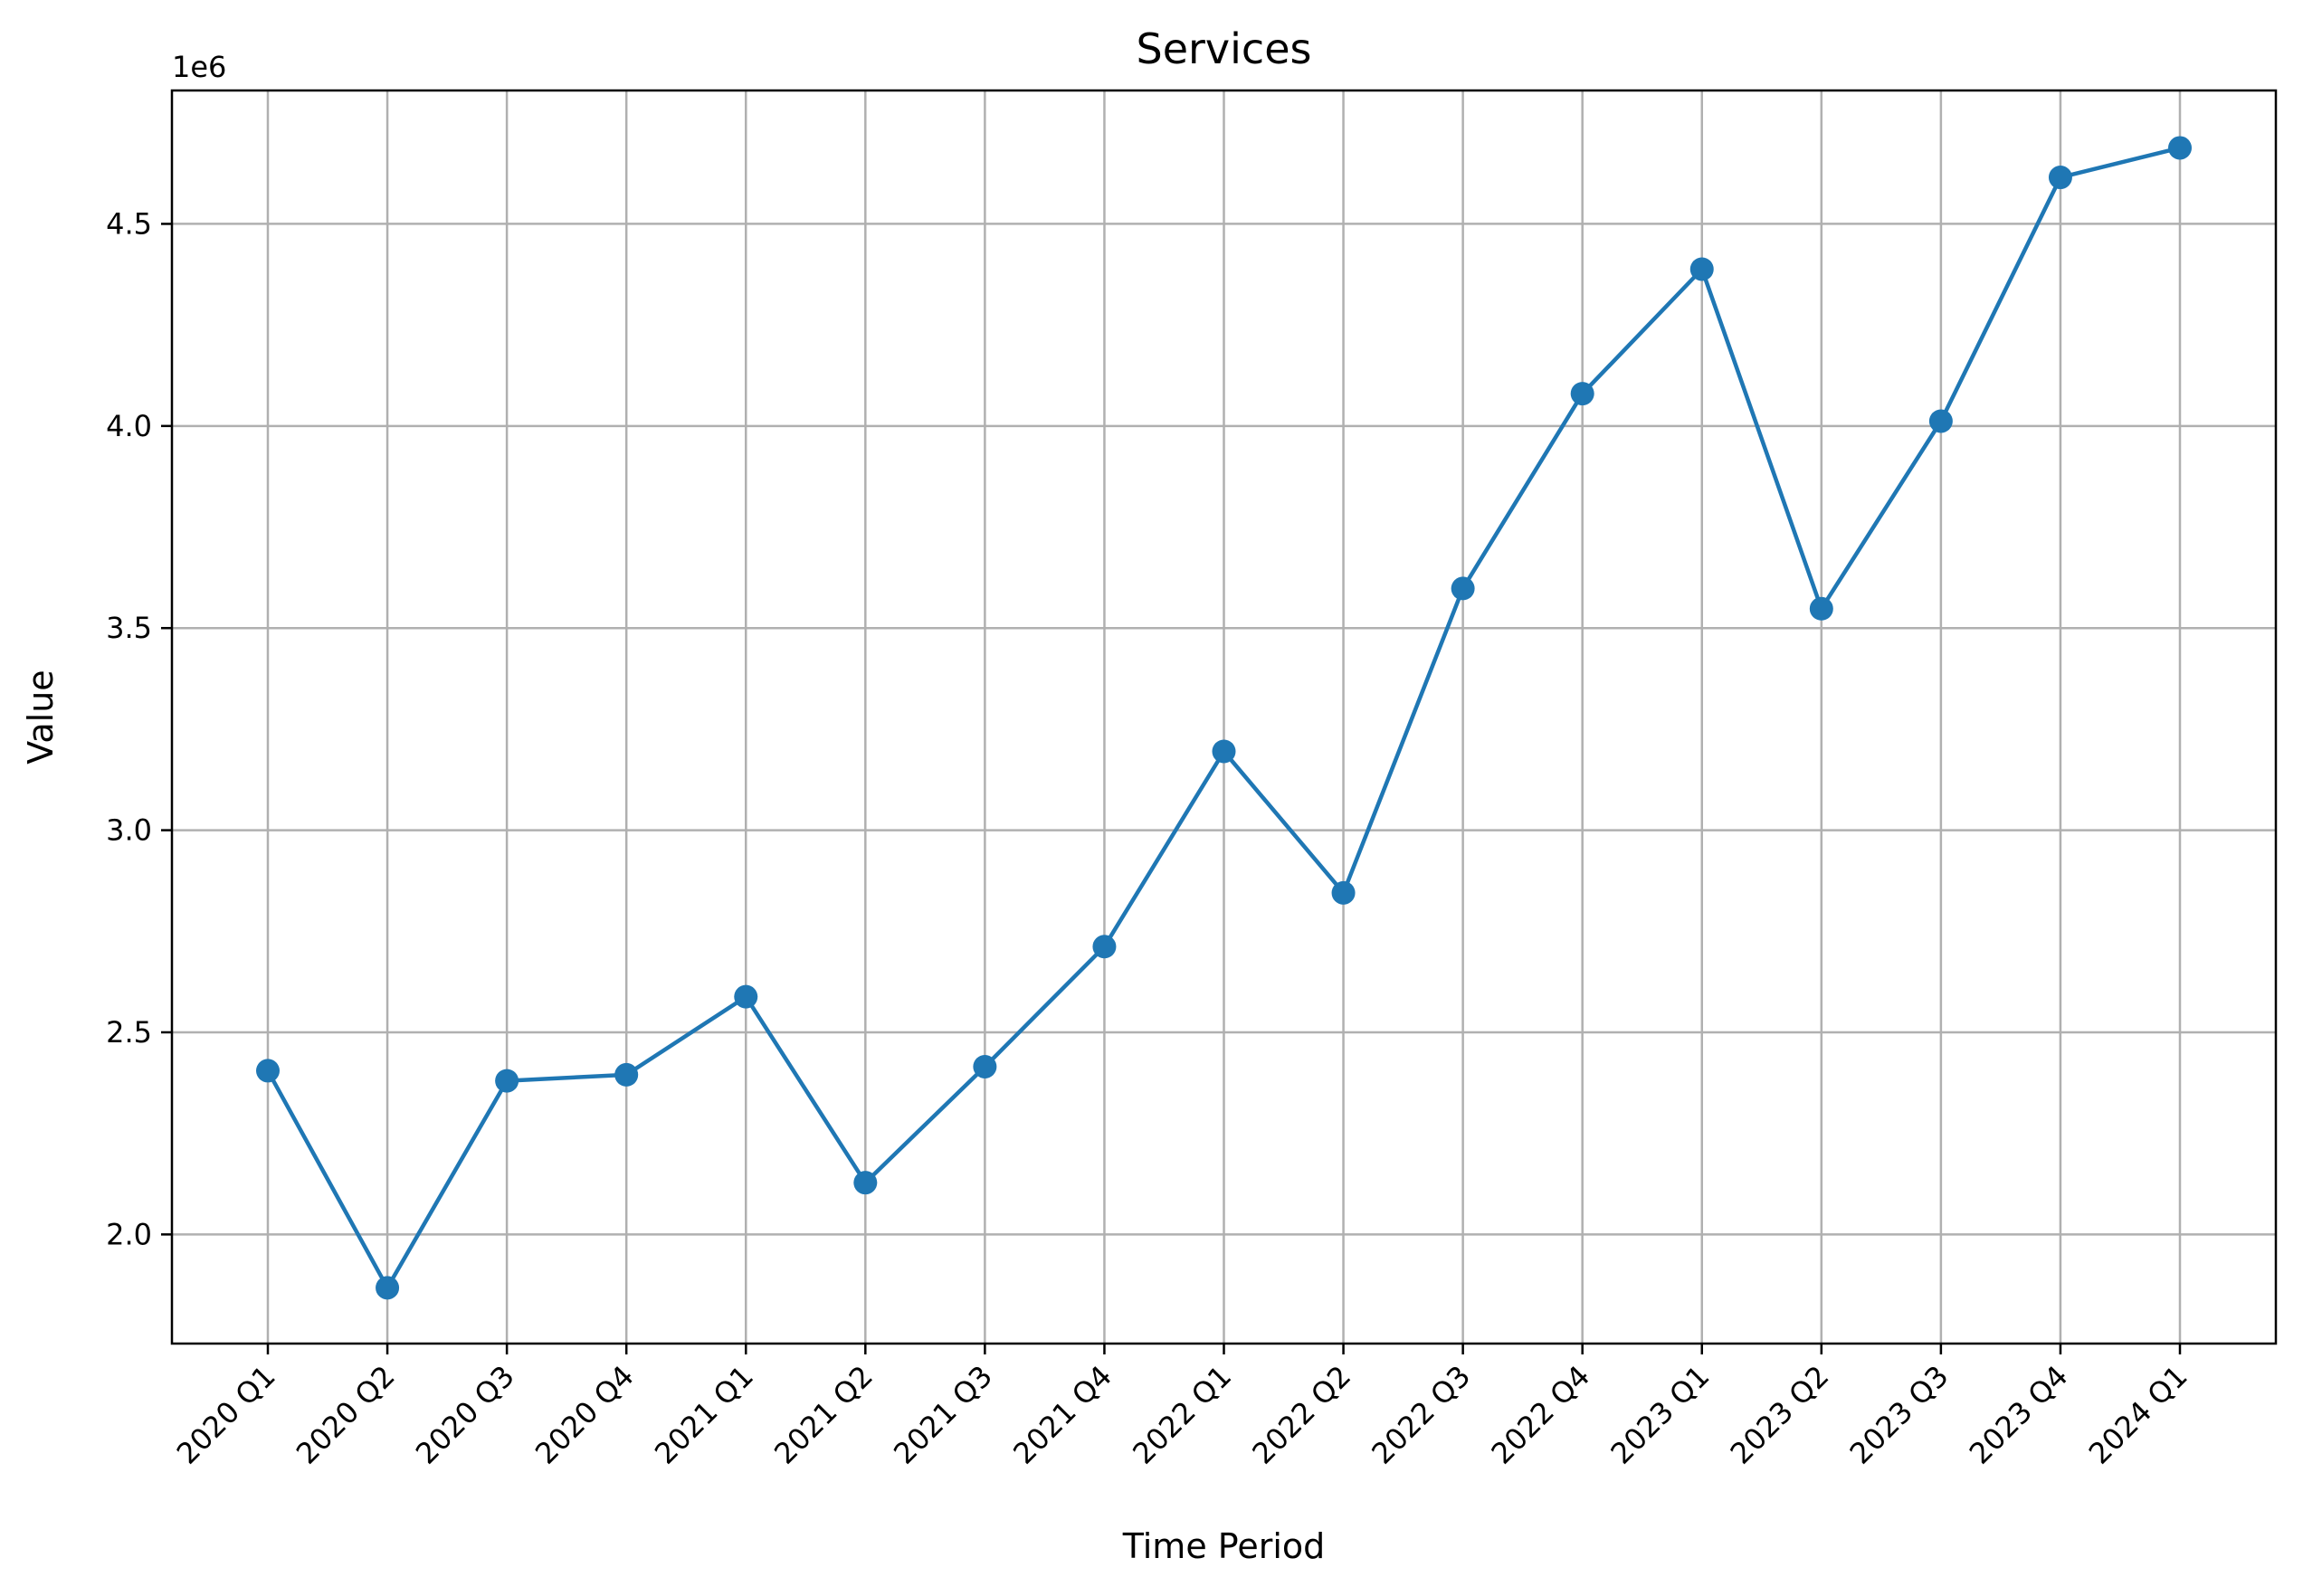 Image resolution: width=2303 pixels, height=1596 pixels. I want to click on y-tick-label: 4.0, so click(129, 426).